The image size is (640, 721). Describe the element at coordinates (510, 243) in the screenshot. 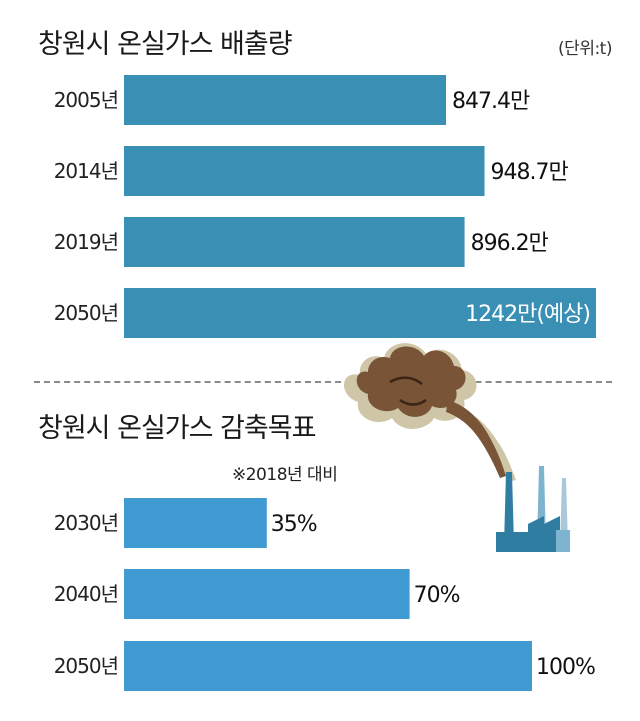

I see `value-label: 896.2만` at that location.